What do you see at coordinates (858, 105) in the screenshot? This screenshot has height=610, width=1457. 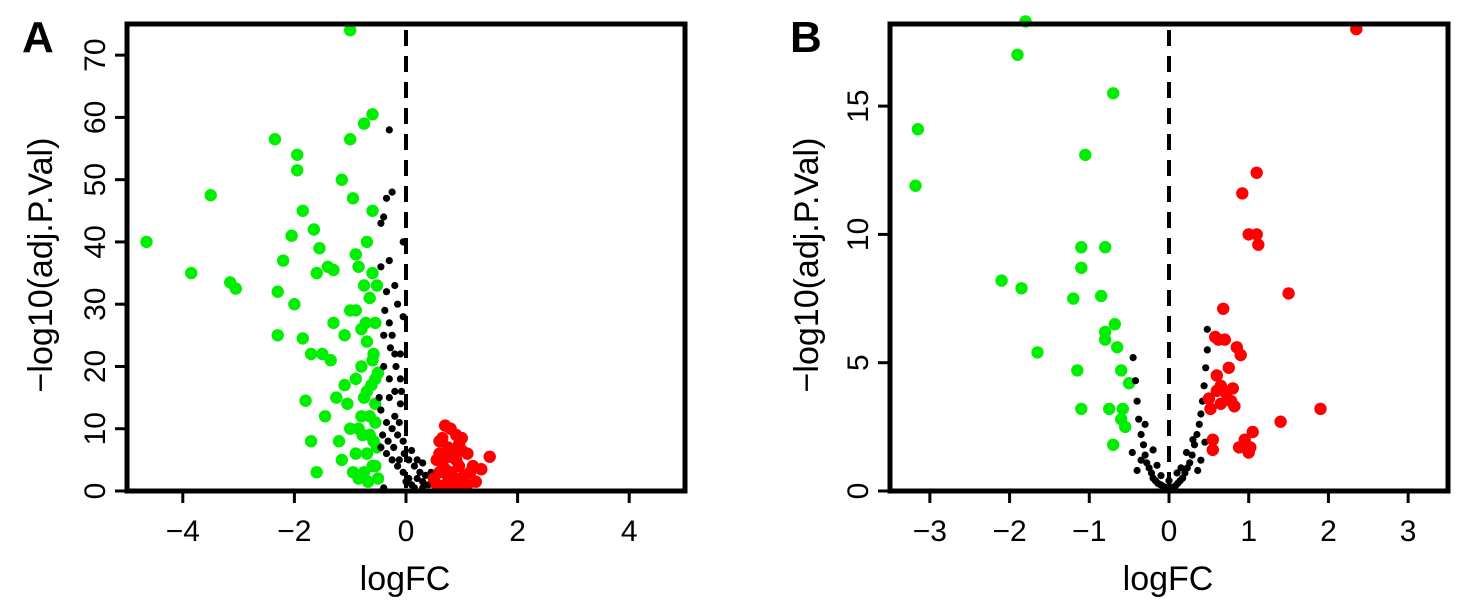 I see `y-tick-label: 15` at bounding box center [858, 105].